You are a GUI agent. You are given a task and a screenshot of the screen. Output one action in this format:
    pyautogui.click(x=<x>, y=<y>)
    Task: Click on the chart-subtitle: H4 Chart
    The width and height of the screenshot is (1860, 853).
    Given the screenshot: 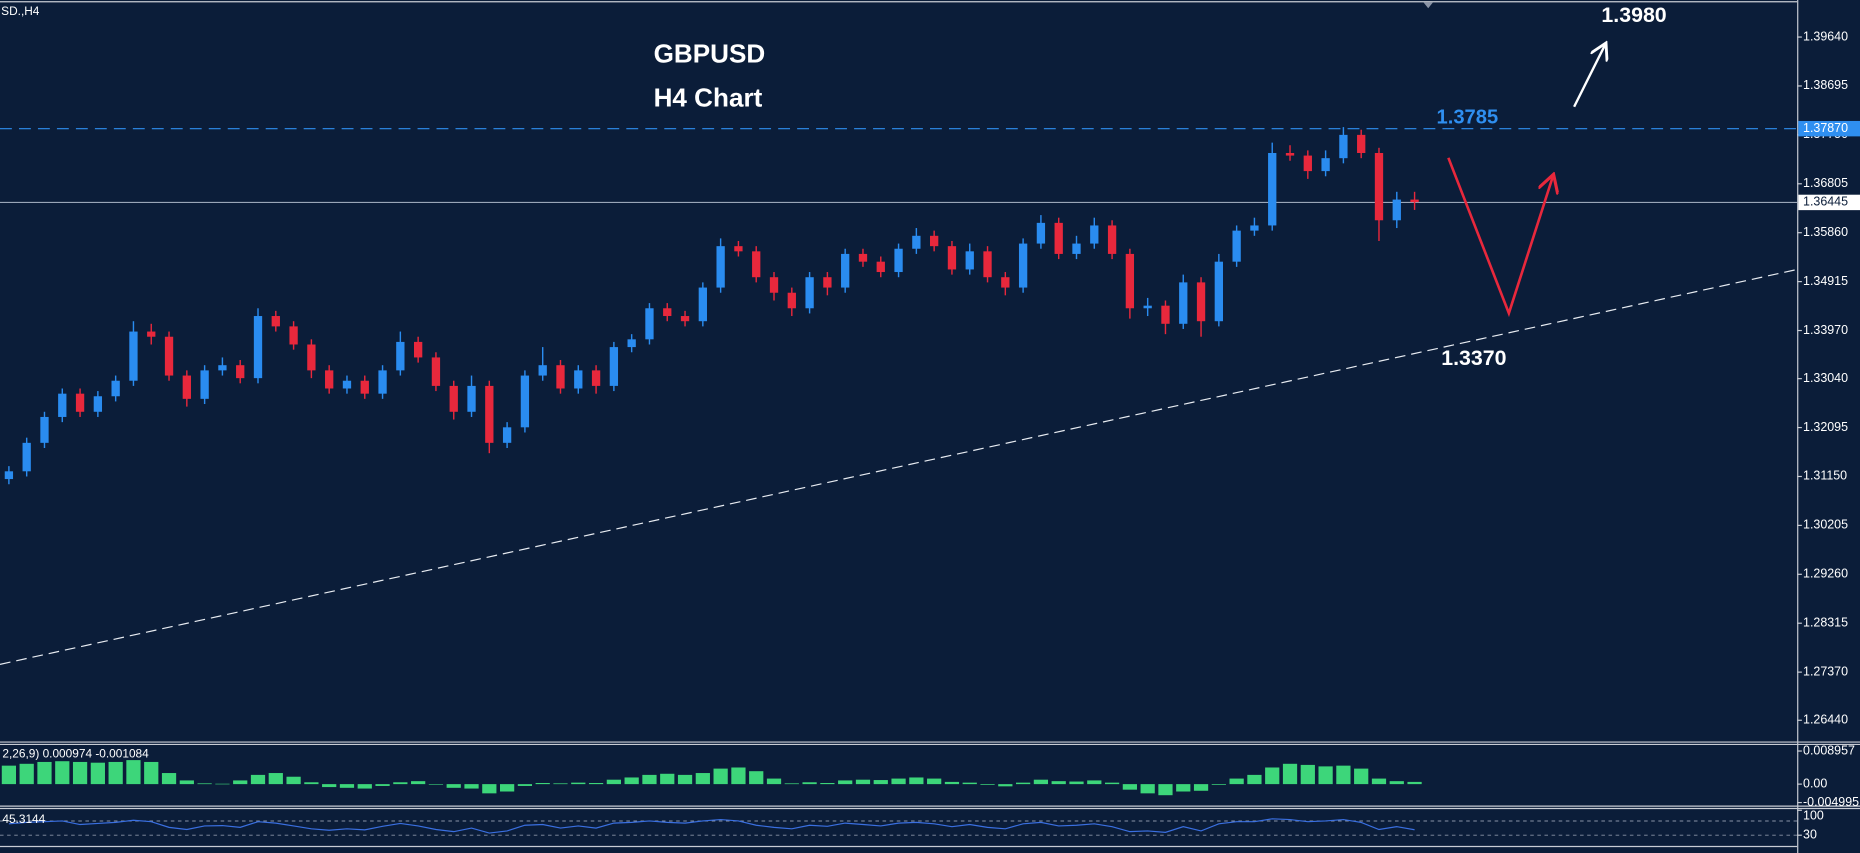 What is the action you would take?
    pyautogui.click(x=708, y=98)
    